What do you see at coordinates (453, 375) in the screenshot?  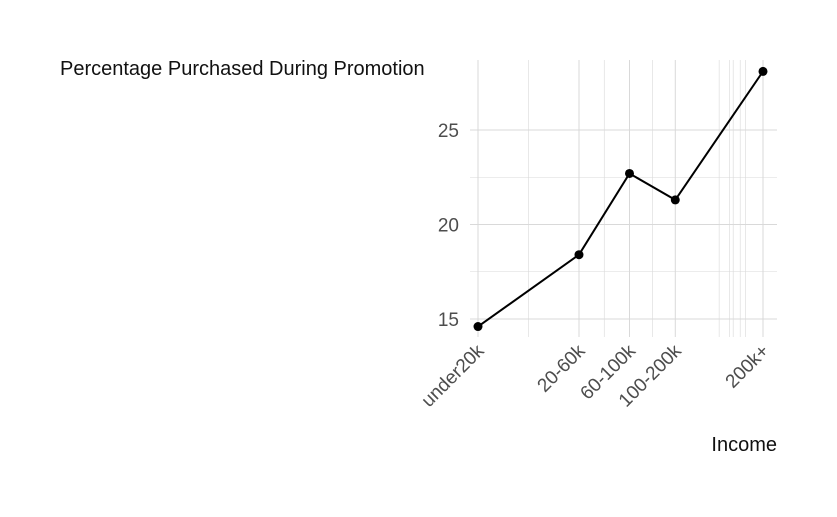 I see `x-tick-label: under20k` at bounding box center [453, 375].